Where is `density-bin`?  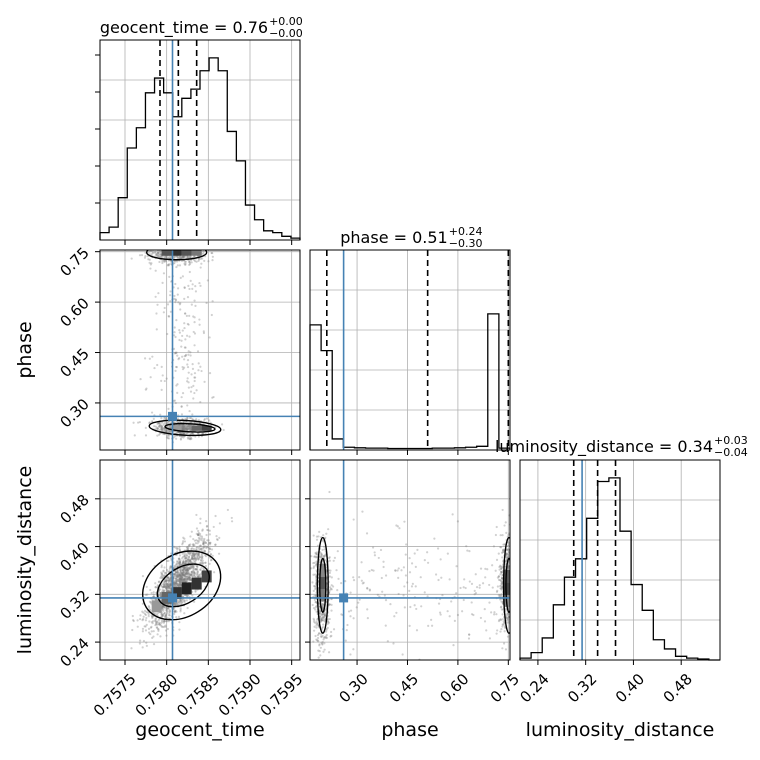 density-bin is located at coordinates (196, 253).